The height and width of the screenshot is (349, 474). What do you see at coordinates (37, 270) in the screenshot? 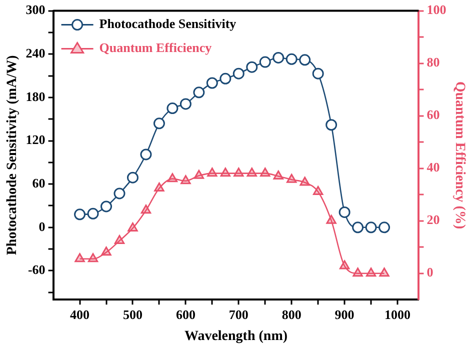
I see `y-tick-label: -60` at bounding box center [37, 270].